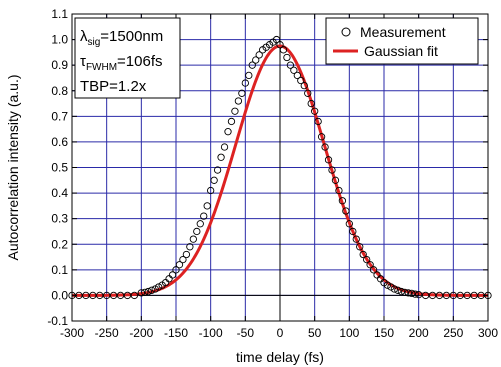  Describe the element at coordinates (453, 333) in the screenshot. I see `x-tick-label: 250` at that location.